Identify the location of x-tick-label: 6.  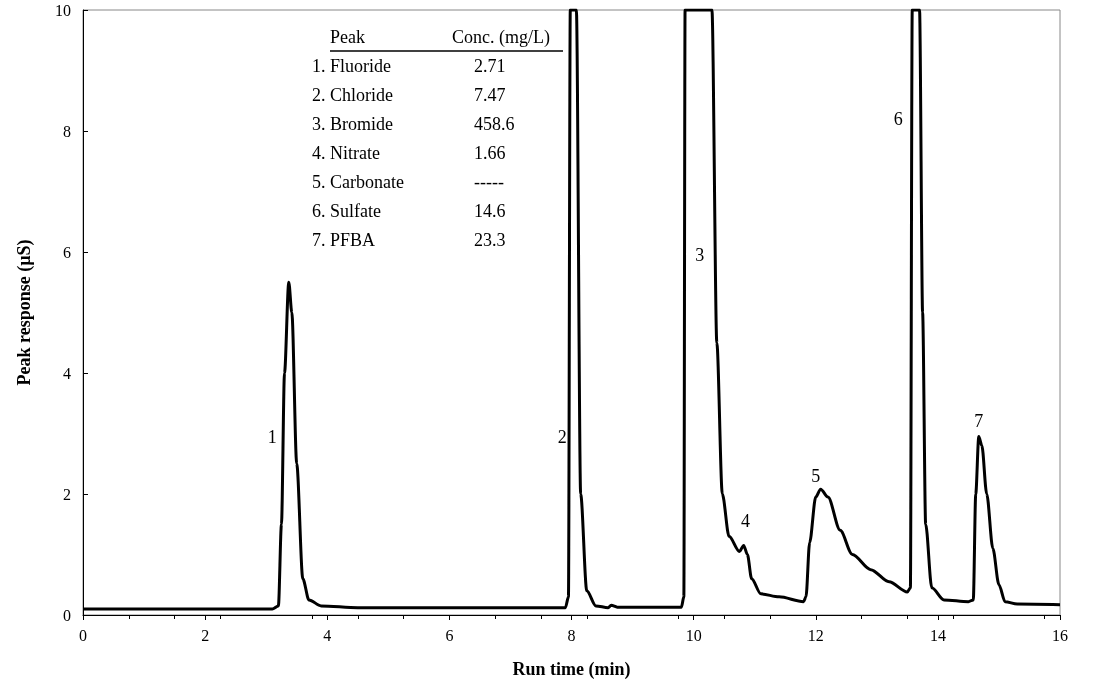
(449, 635).